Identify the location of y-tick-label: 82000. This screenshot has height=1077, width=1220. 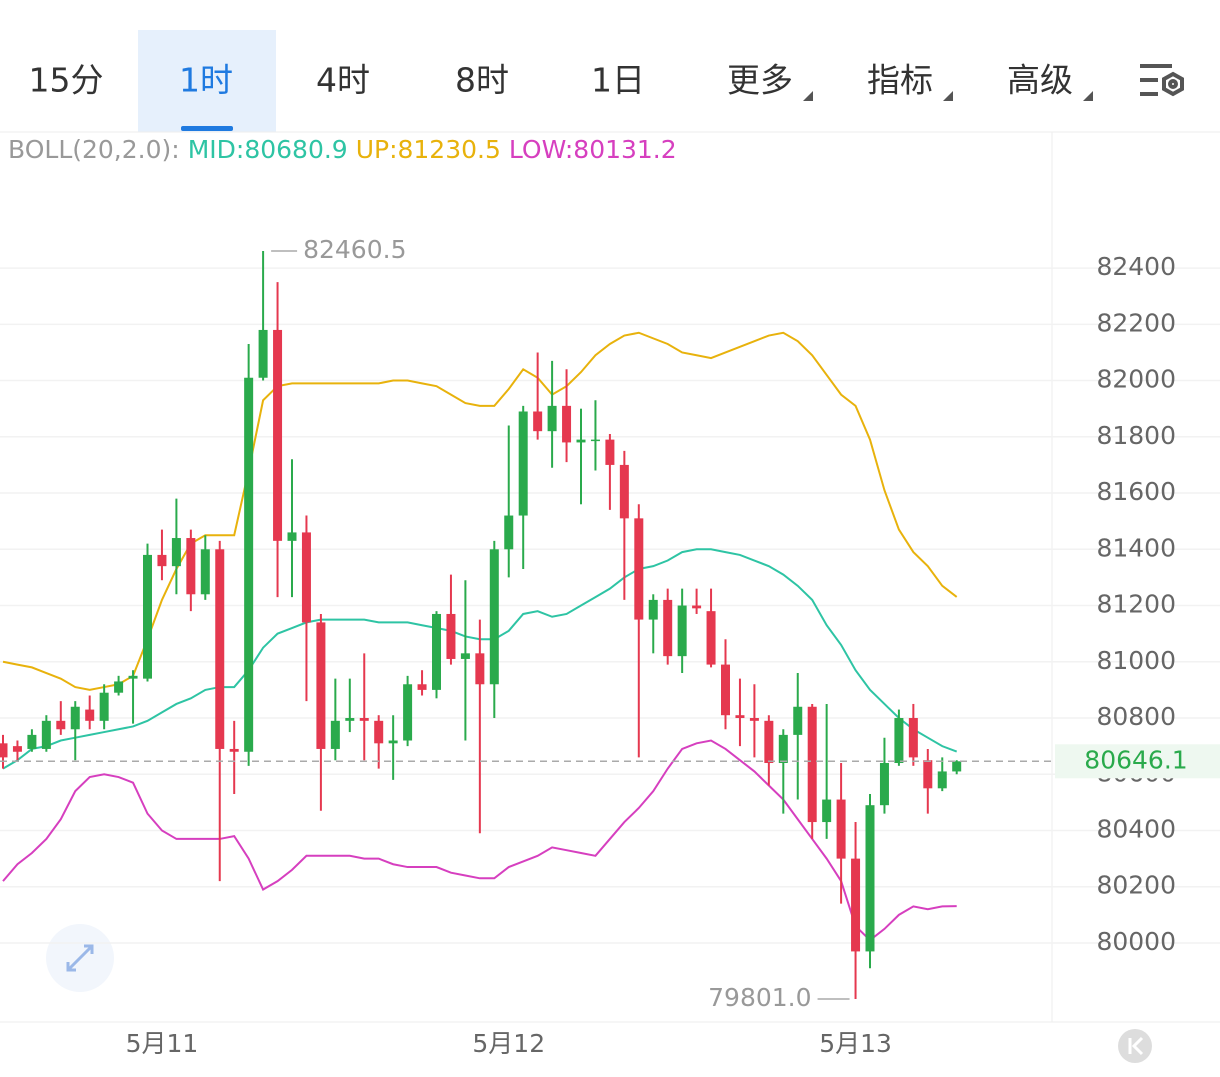
(1136, 379).